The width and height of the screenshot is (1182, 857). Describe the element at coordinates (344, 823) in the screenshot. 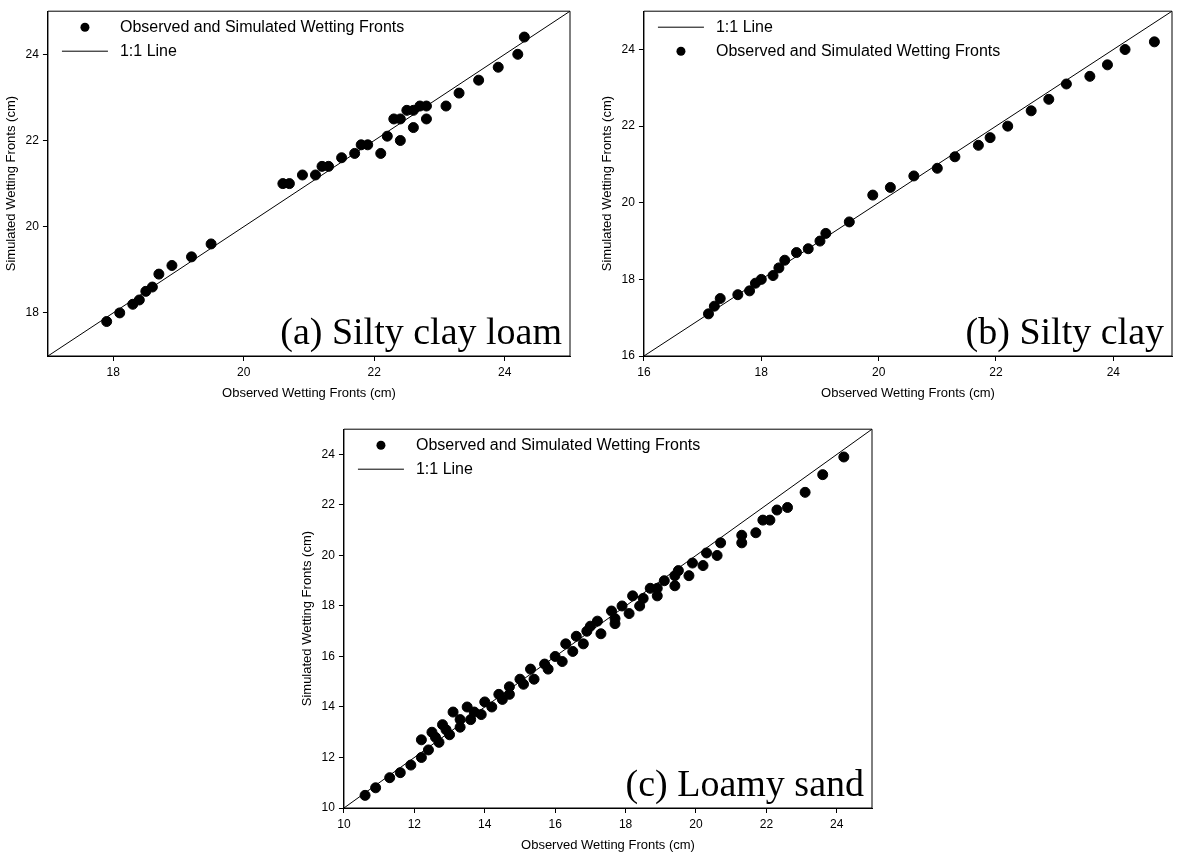

I see `x-tick-label: 10` at that location.